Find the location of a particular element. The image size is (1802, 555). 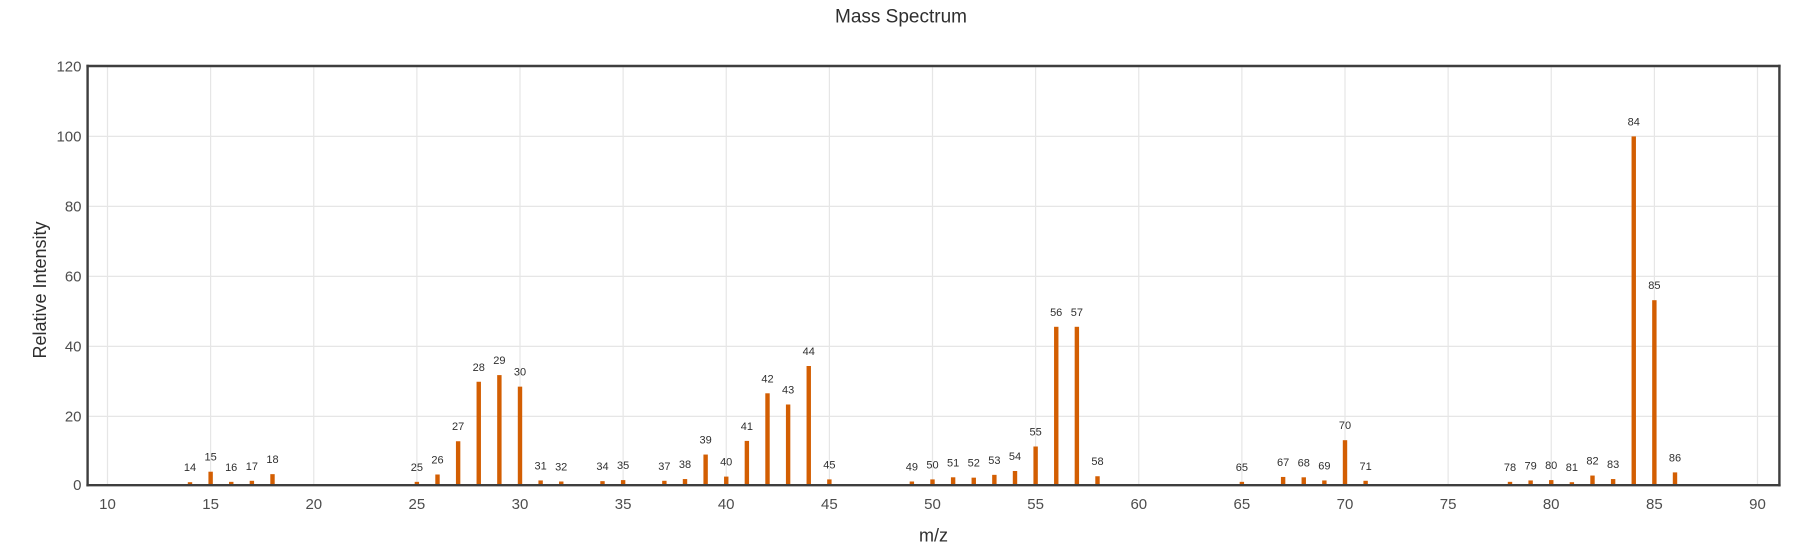

svg-text: 82 is located at coordinates (1592, 462).